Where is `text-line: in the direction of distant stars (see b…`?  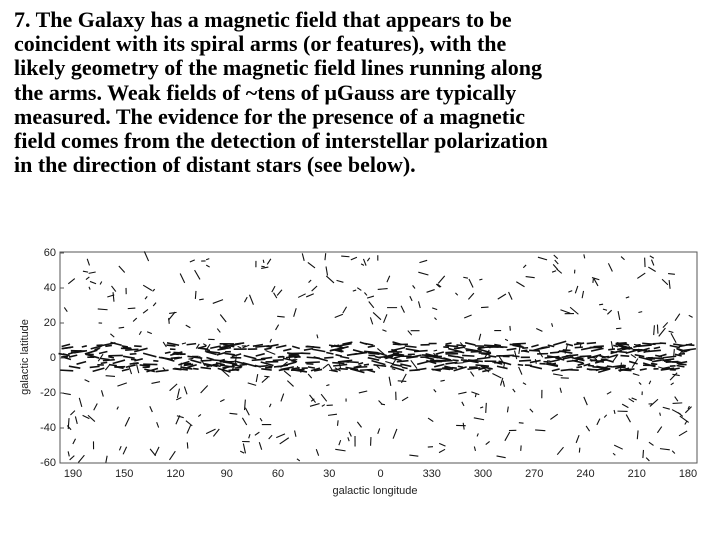
text-line: in the direction of distant stars (see b… is located at coordinates (215, 165).